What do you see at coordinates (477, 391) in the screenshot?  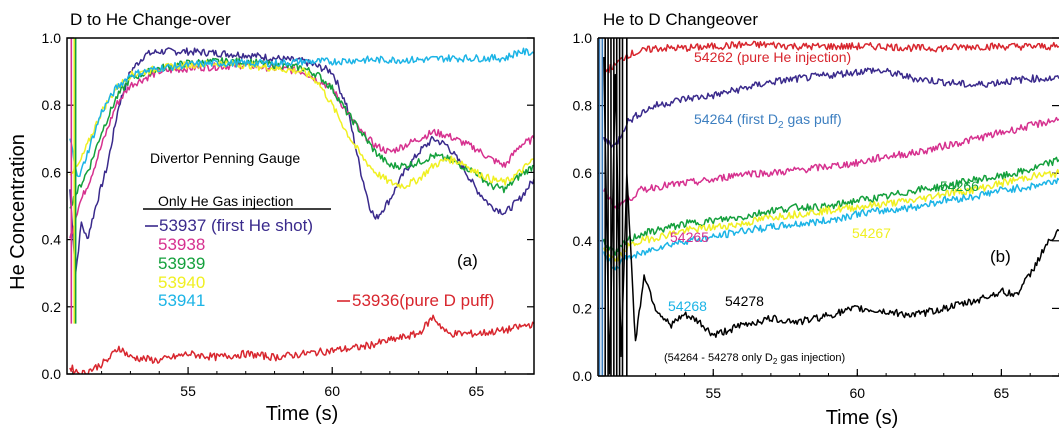 I see `panel-a-x-tick-label-65: 65` at bounding box center [477, 391].